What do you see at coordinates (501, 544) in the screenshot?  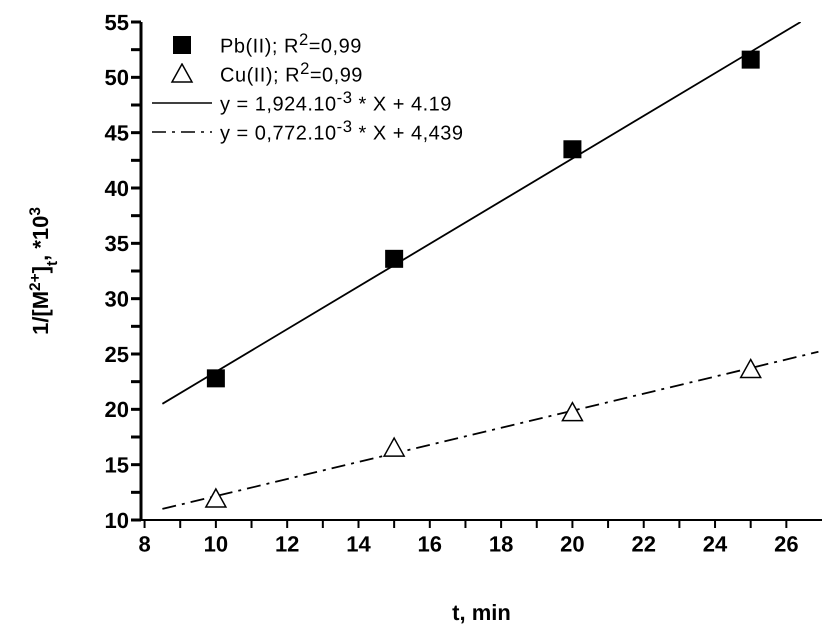 I see `x-tick-label: 18` at bounding box center [501, 544].